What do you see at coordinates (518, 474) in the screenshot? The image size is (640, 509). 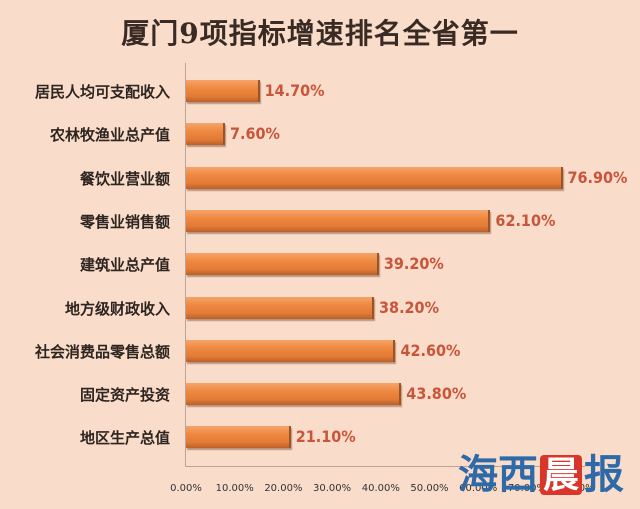 I see `watermark-char: 西` at bounding box center [518, 474].